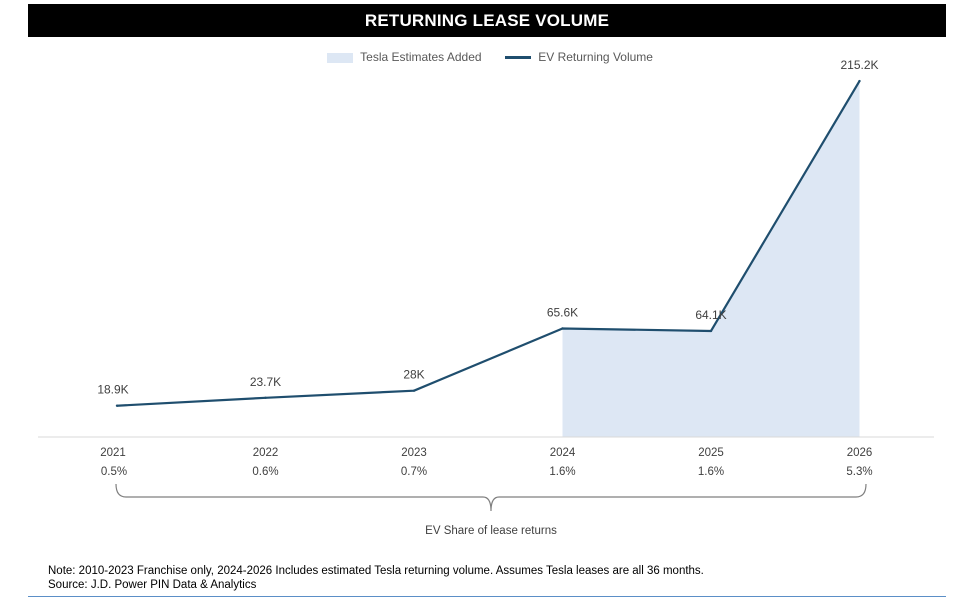 This screenshot has width=980, height=610. Describe the element at coordinates (421, 56) in the screenshot. I see `legend-area-label: Tesla Estimates Added` at that location.